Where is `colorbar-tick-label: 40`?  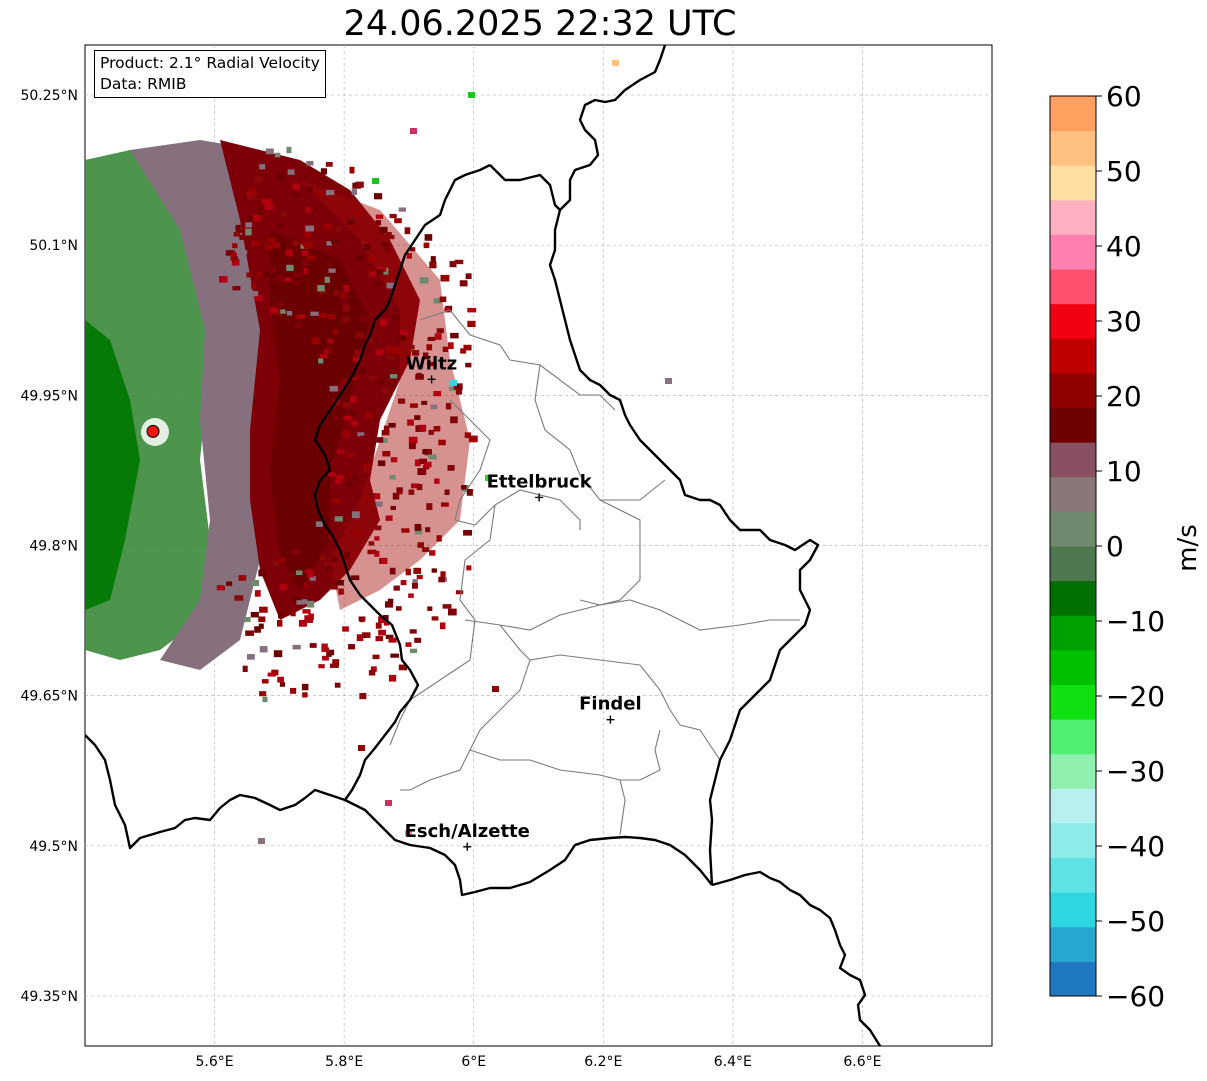 colorbar-tick-label: 40 is located at coordinates (1124, 246).